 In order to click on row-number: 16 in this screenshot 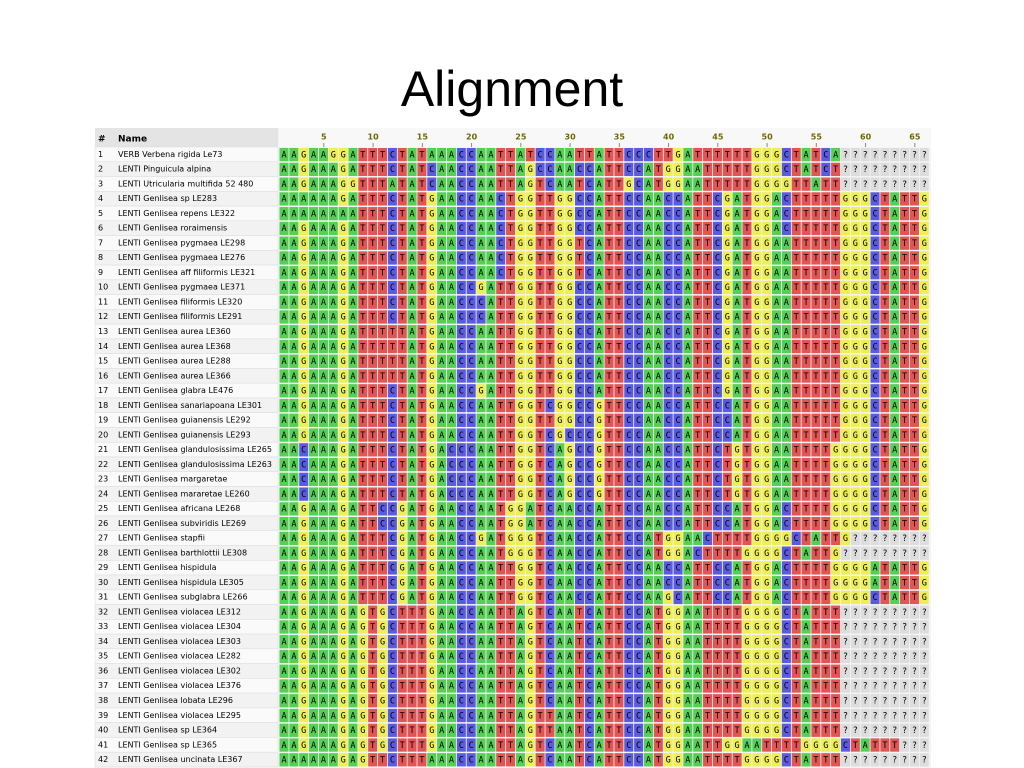, I will do `click(103, 375)`.